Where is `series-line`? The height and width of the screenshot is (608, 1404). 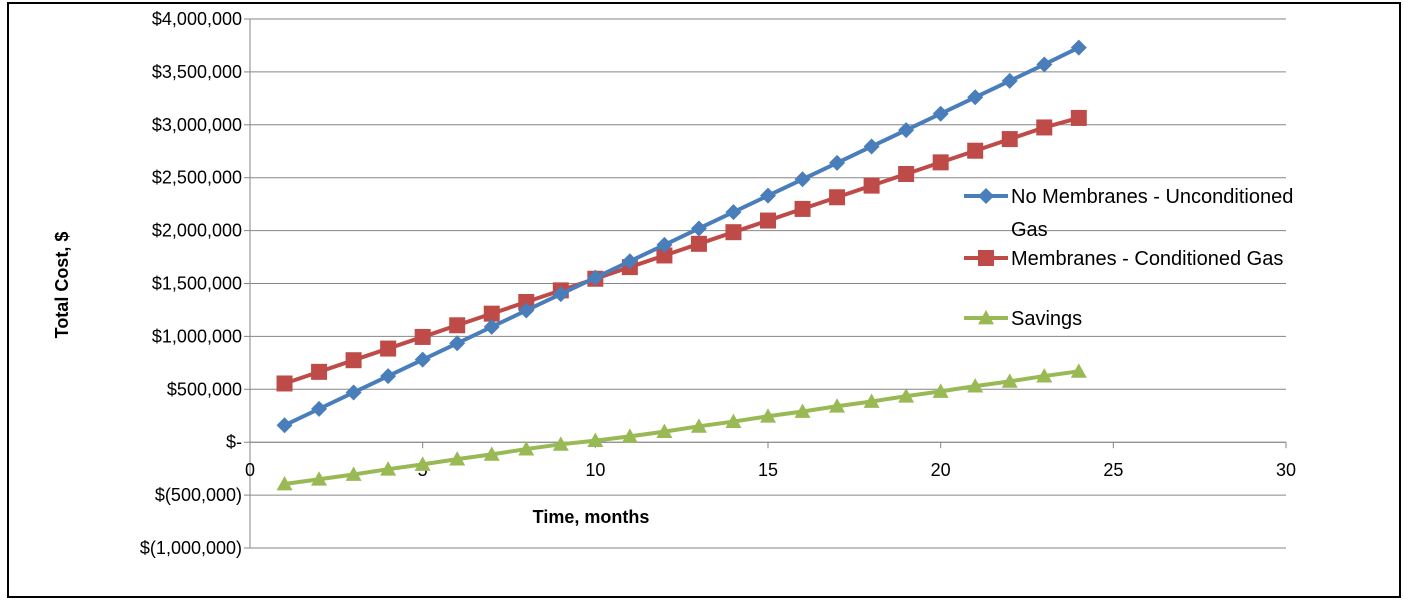 series-line is located at coordinates (682, 427).